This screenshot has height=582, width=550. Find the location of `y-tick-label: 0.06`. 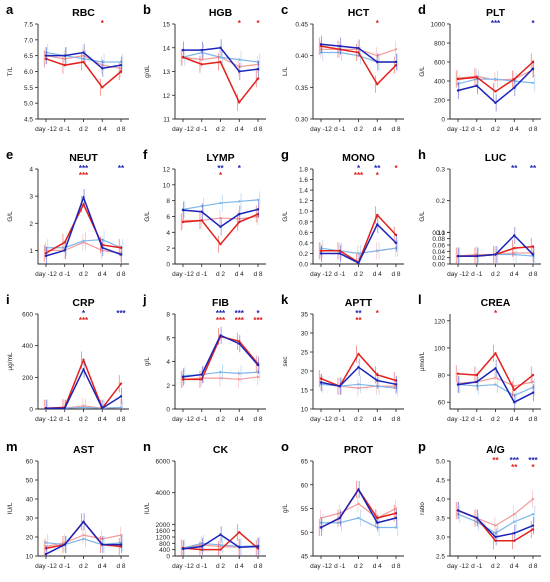

y-tick-label: 0.06 is located at coordinates (438, 246).